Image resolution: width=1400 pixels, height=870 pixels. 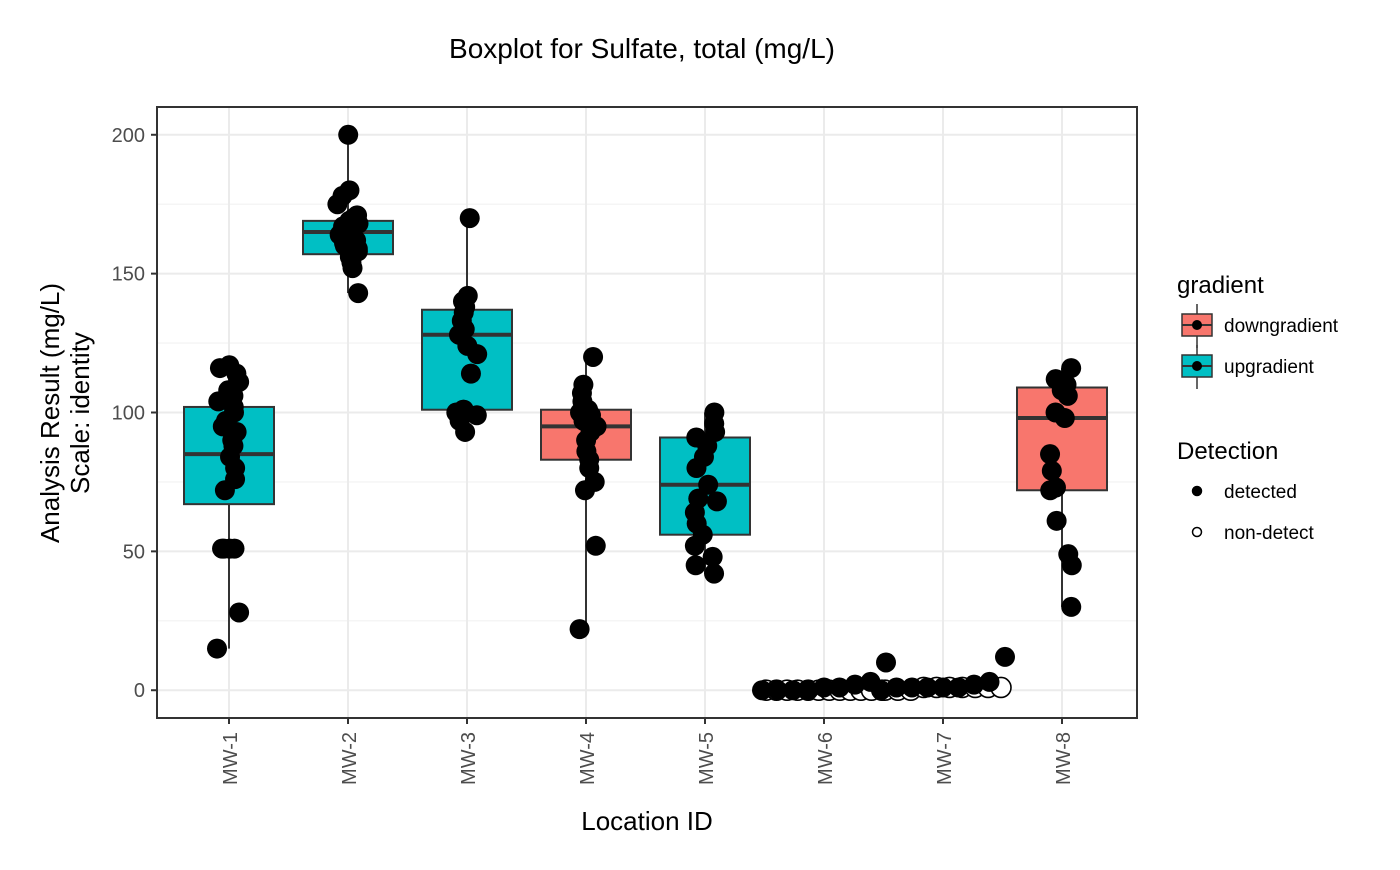 I want to click on legend-title-gradient: gradient, so click(x=1220, y=285).